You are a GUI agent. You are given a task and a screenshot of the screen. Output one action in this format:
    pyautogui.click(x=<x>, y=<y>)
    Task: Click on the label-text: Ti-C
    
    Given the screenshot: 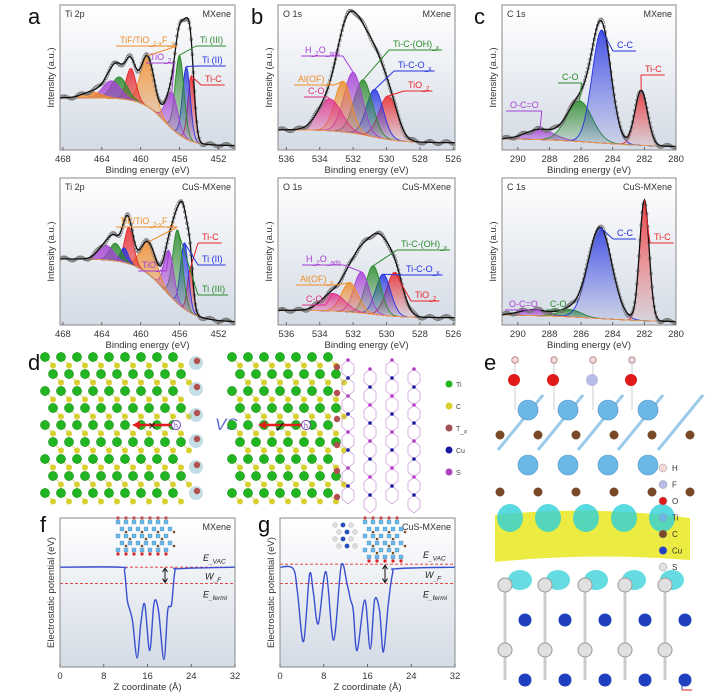 What is the action you would take?
    pyautogui.click(x=213, y=79)
    